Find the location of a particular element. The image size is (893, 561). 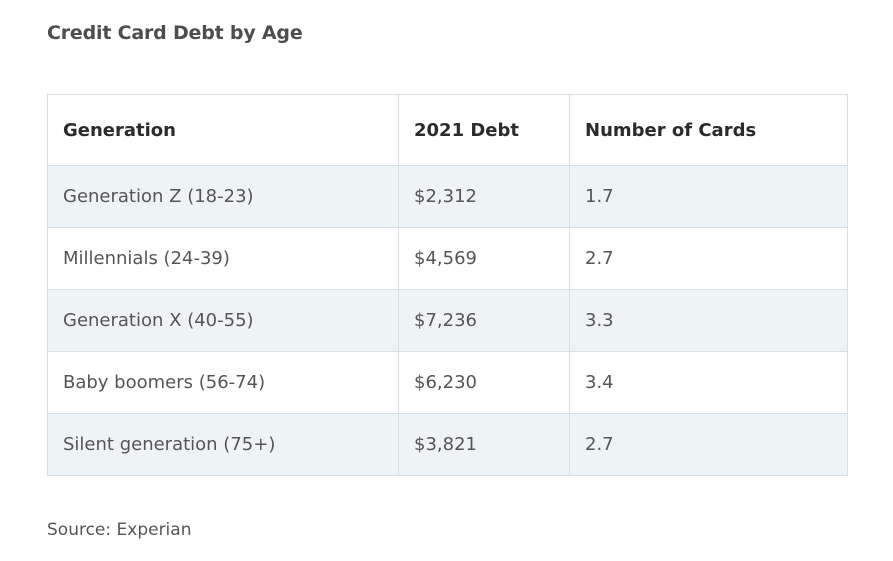

table-header-row: Generation 2021 Debt Number of Cards is located at coordinates (447, 130).